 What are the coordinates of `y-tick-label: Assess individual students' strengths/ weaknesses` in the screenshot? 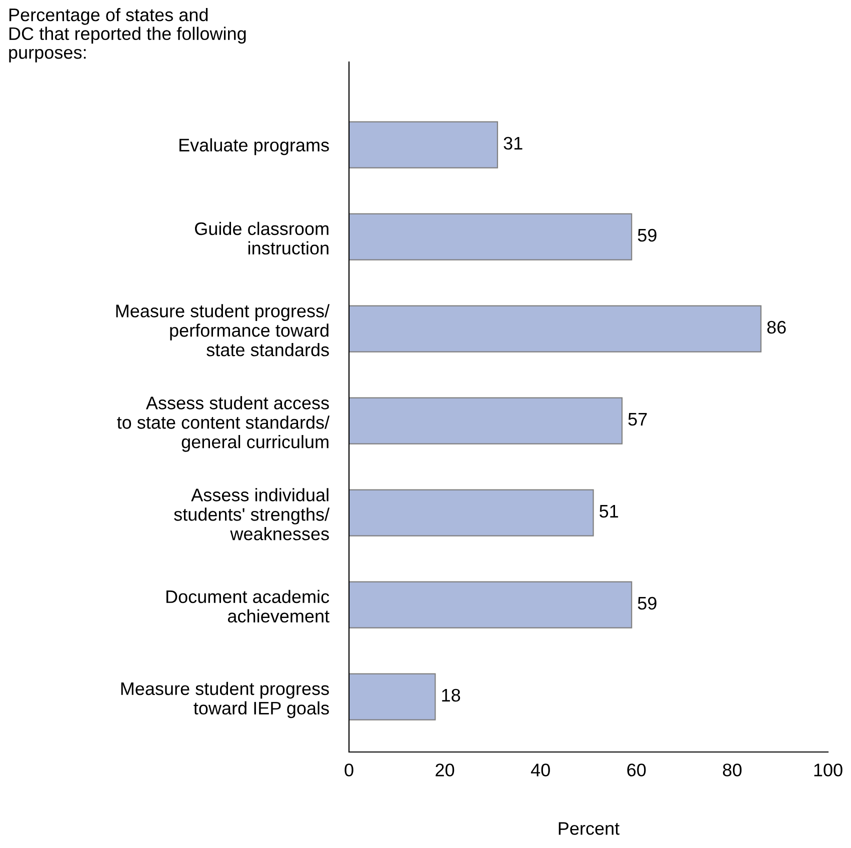 It's located at (252, 514).